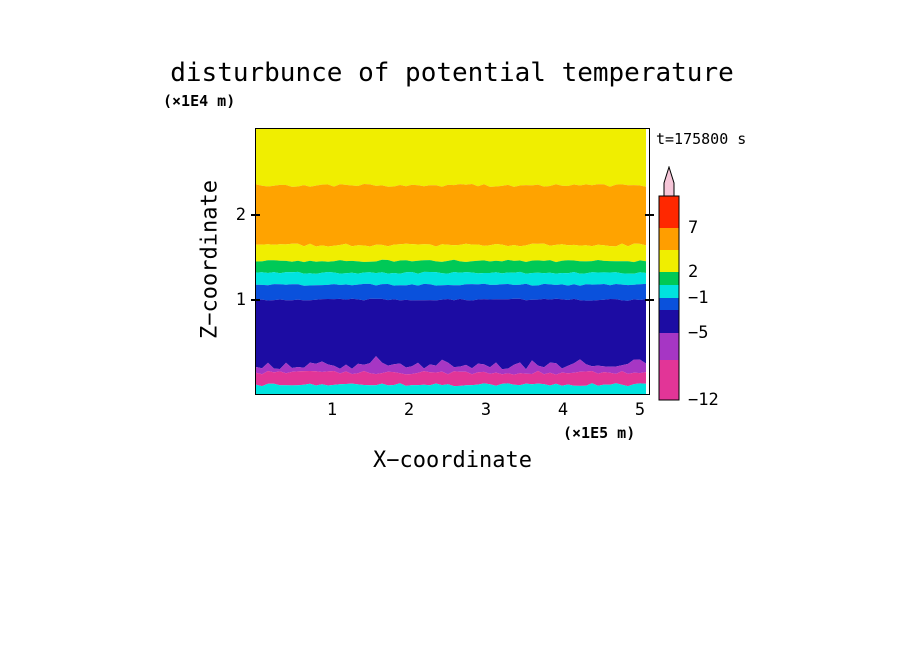 The image size is (904, 654). Describe the element at coordinates (640, 410) in the screenshot. I see `x-tick-label: 5` at that location.